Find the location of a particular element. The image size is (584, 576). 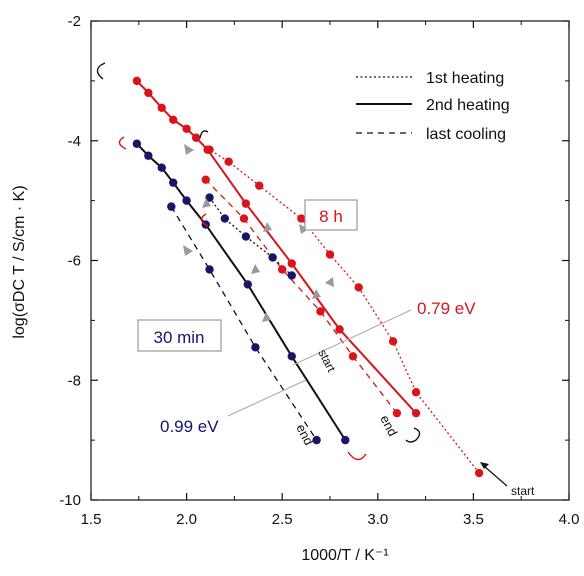

y-tick-label: -2 is located at coordinates (74, 21).